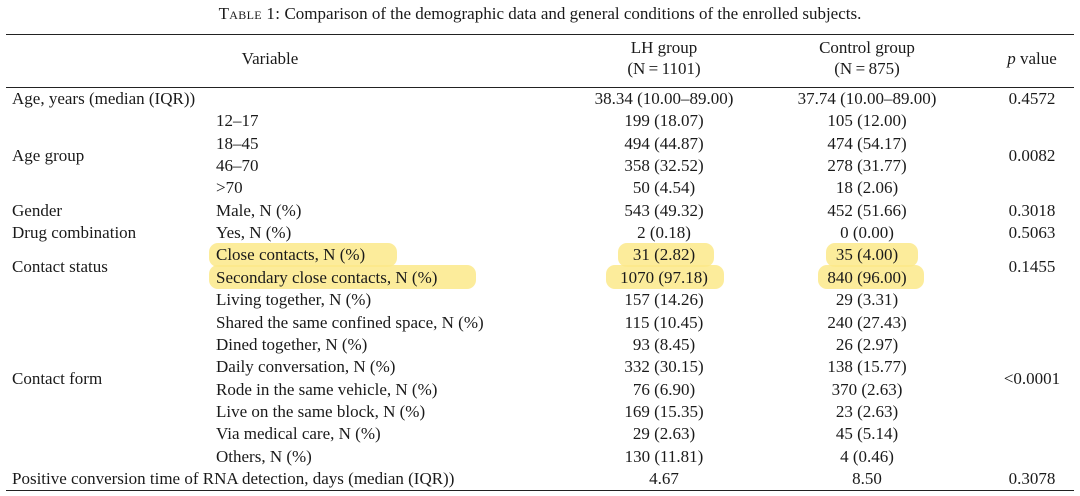 This screenshot has width=1080, height=496. What do you see at coordinates (292, 344) in the screenshot?
I see `row-sub-label: Dined together, N (%)` at bounding box center [292, 344].